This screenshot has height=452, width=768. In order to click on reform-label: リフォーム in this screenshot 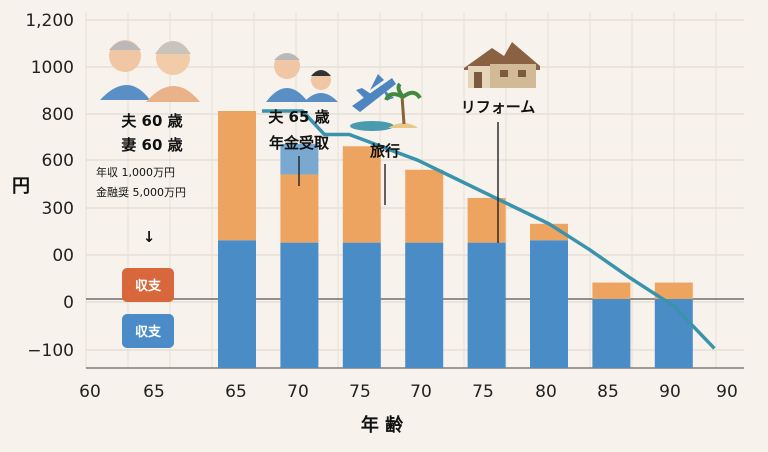, I will do `click(498, 107)`.